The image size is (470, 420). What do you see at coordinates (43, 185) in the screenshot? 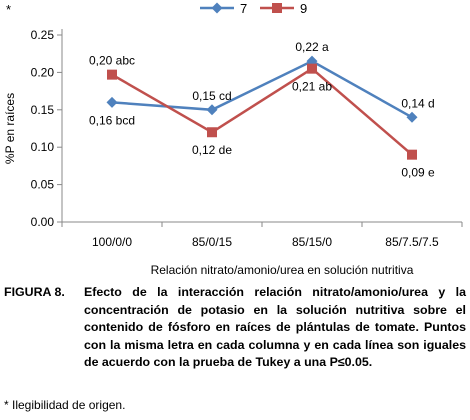
I see `y-tick-label: 0.05` at bounding box center [43, 185].